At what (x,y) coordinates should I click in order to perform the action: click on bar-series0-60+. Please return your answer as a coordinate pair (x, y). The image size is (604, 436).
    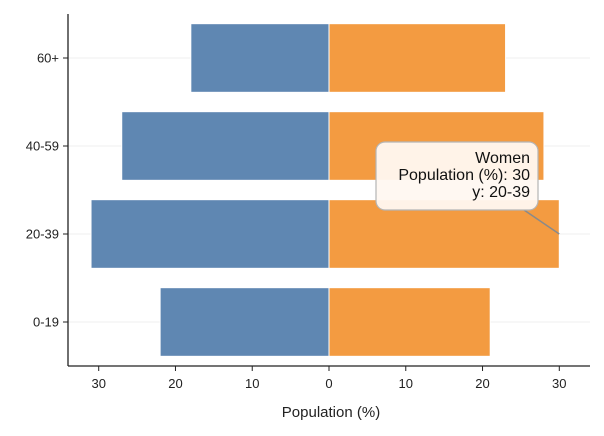
    Looking at the image, I should click on (260, 58).